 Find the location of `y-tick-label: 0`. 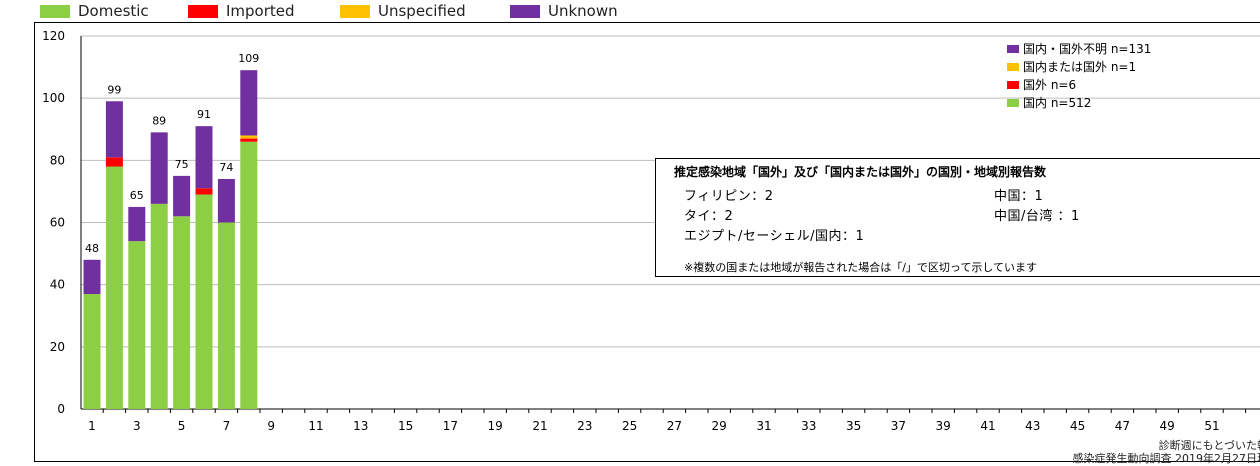

y-tick-label: 0 is located at coordinates (61, 409).